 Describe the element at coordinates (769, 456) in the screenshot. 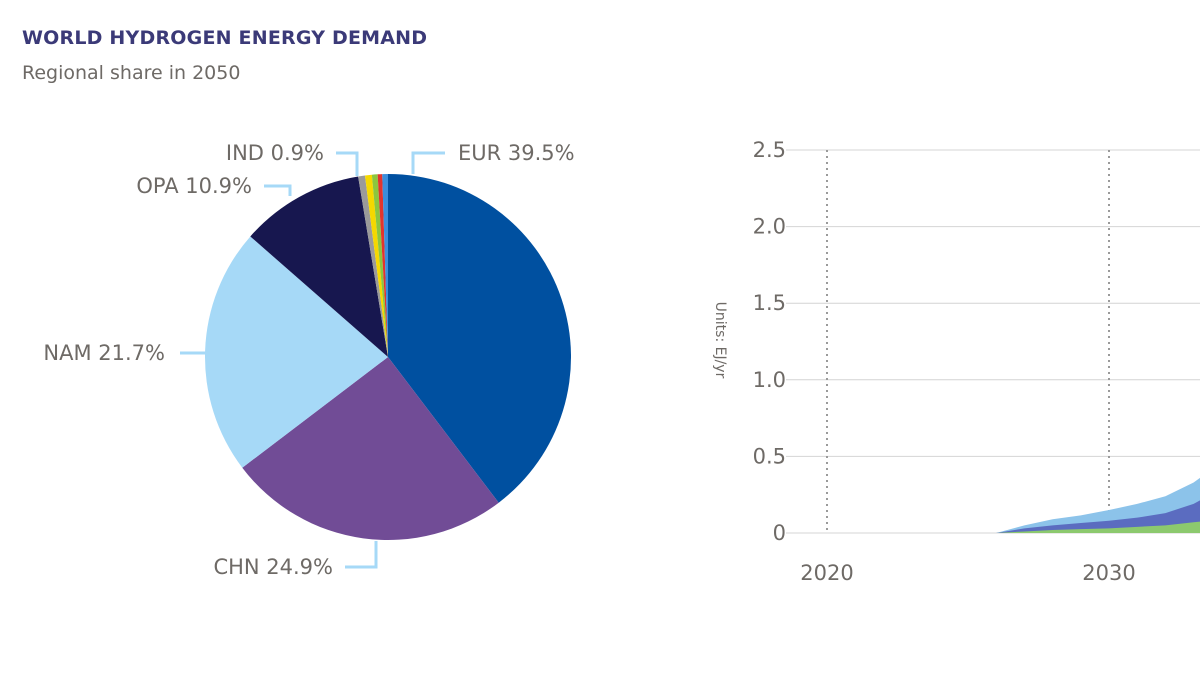

I see `y-tick-label: 0.5` at that location.